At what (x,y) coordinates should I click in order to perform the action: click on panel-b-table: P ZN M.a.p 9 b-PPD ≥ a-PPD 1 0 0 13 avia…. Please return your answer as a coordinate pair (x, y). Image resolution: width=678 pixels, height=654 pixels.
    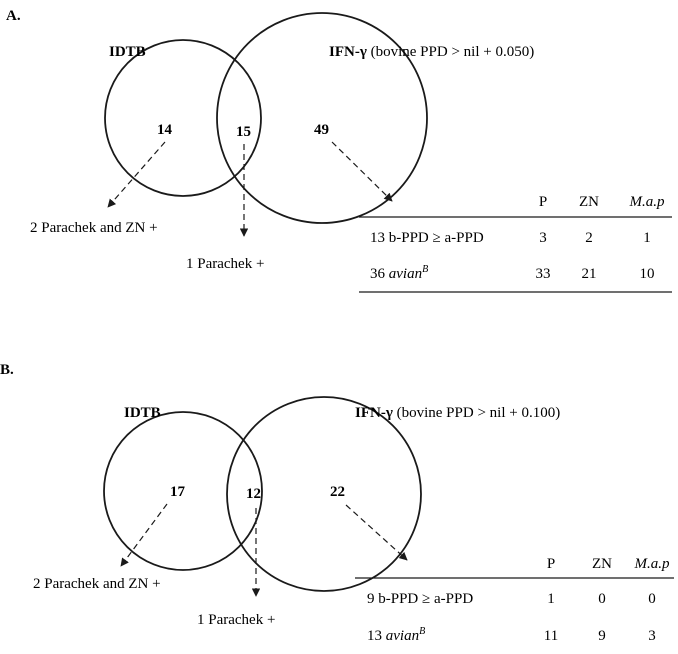
    Looking at the image, I should click on (514, 600).